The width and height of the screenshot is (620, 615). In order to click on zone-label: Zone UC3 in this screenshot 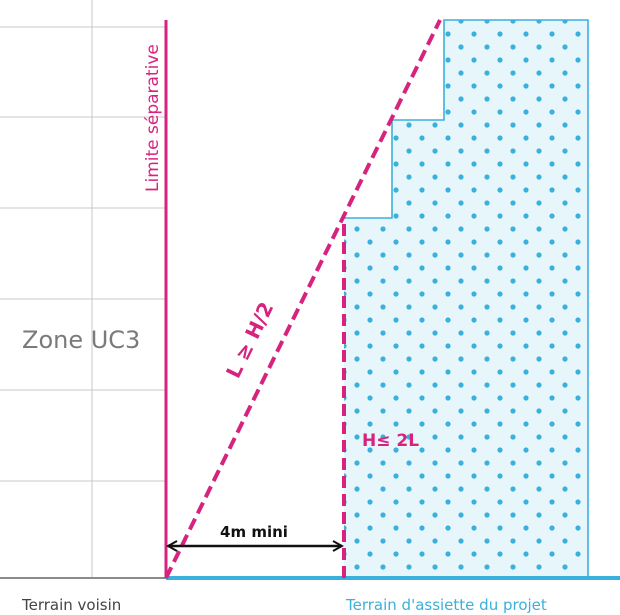, I will do `click(81, 340)`.